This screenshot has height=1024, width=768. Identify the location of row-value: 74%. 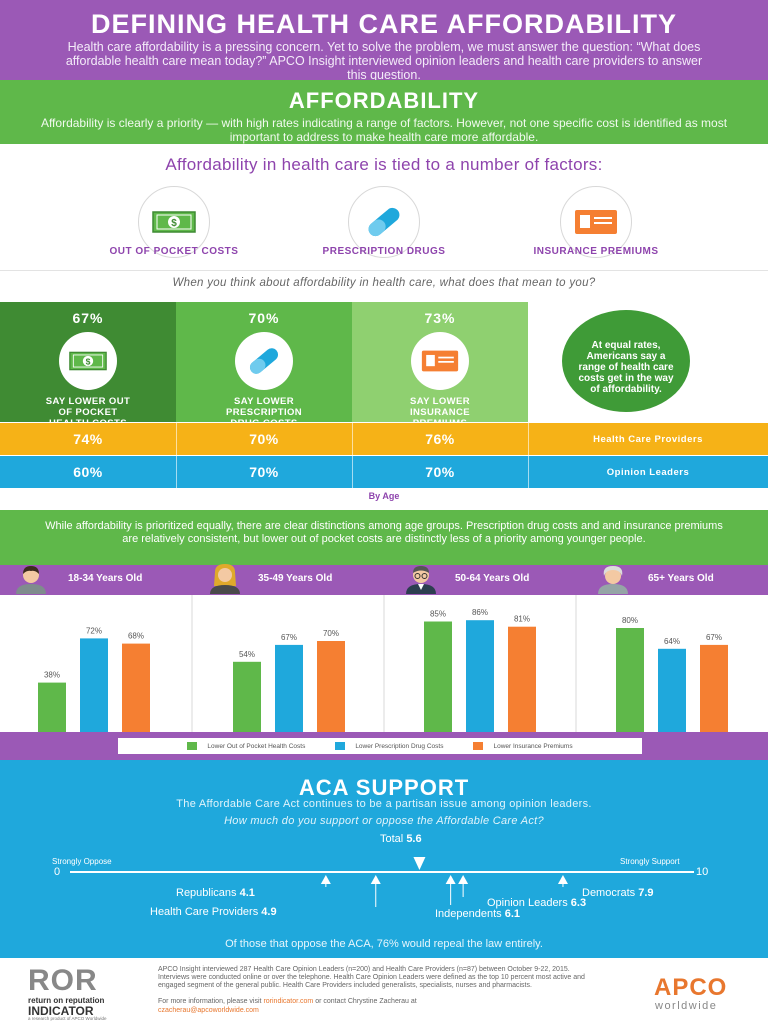
(88, 439).